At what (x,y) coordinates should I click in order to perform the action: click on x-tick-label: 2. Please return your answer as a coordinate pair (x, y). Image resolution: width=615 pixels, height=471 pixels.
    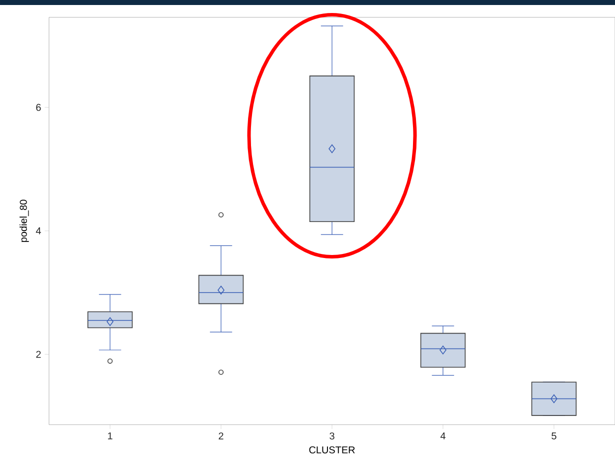
    Looking at the image, I should click on (221, 436).